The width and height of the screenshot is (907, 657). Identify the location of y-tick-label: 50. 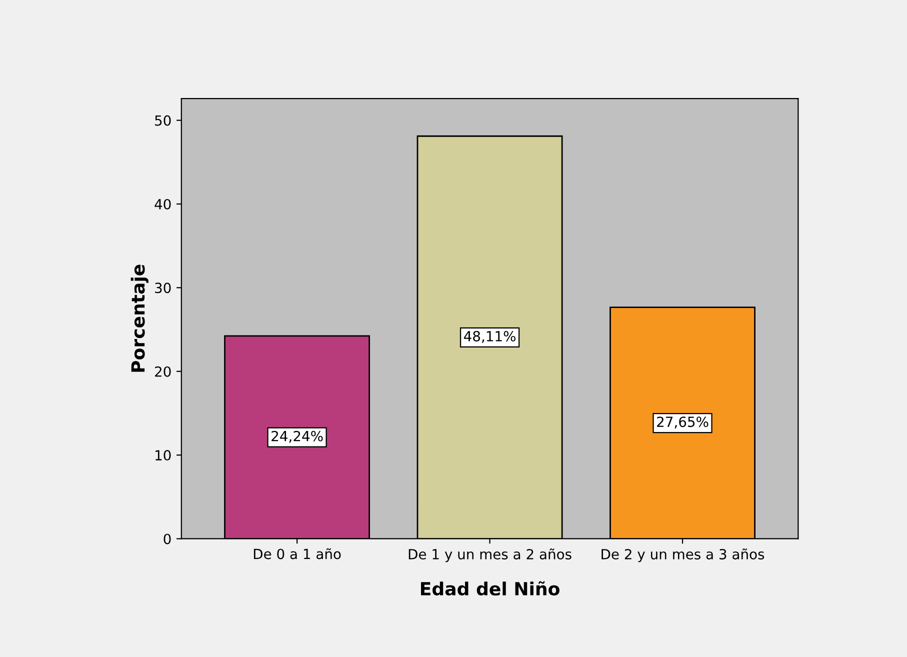
(163, 120).